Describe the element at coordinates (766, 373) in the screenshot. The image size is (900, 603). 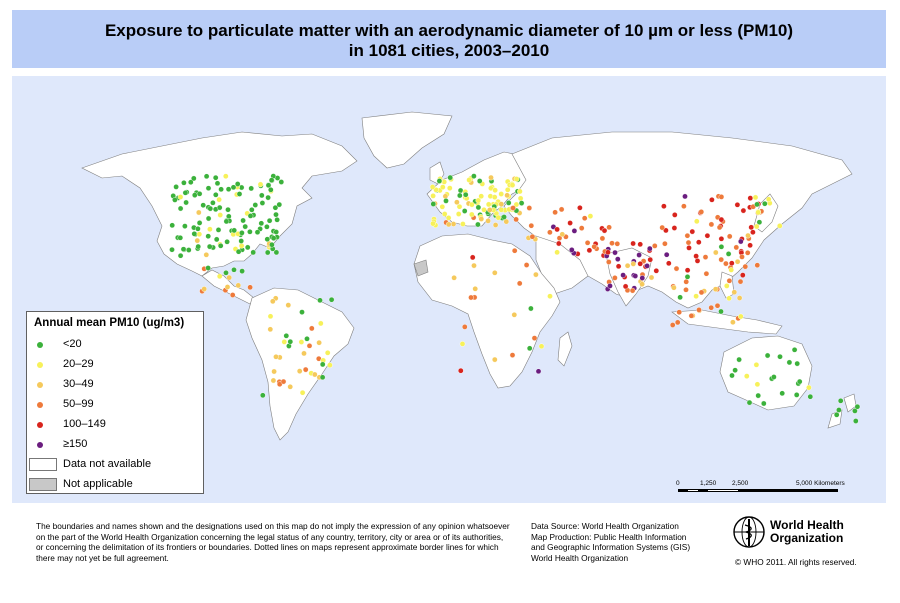
I see `australia-landmass` at that location.